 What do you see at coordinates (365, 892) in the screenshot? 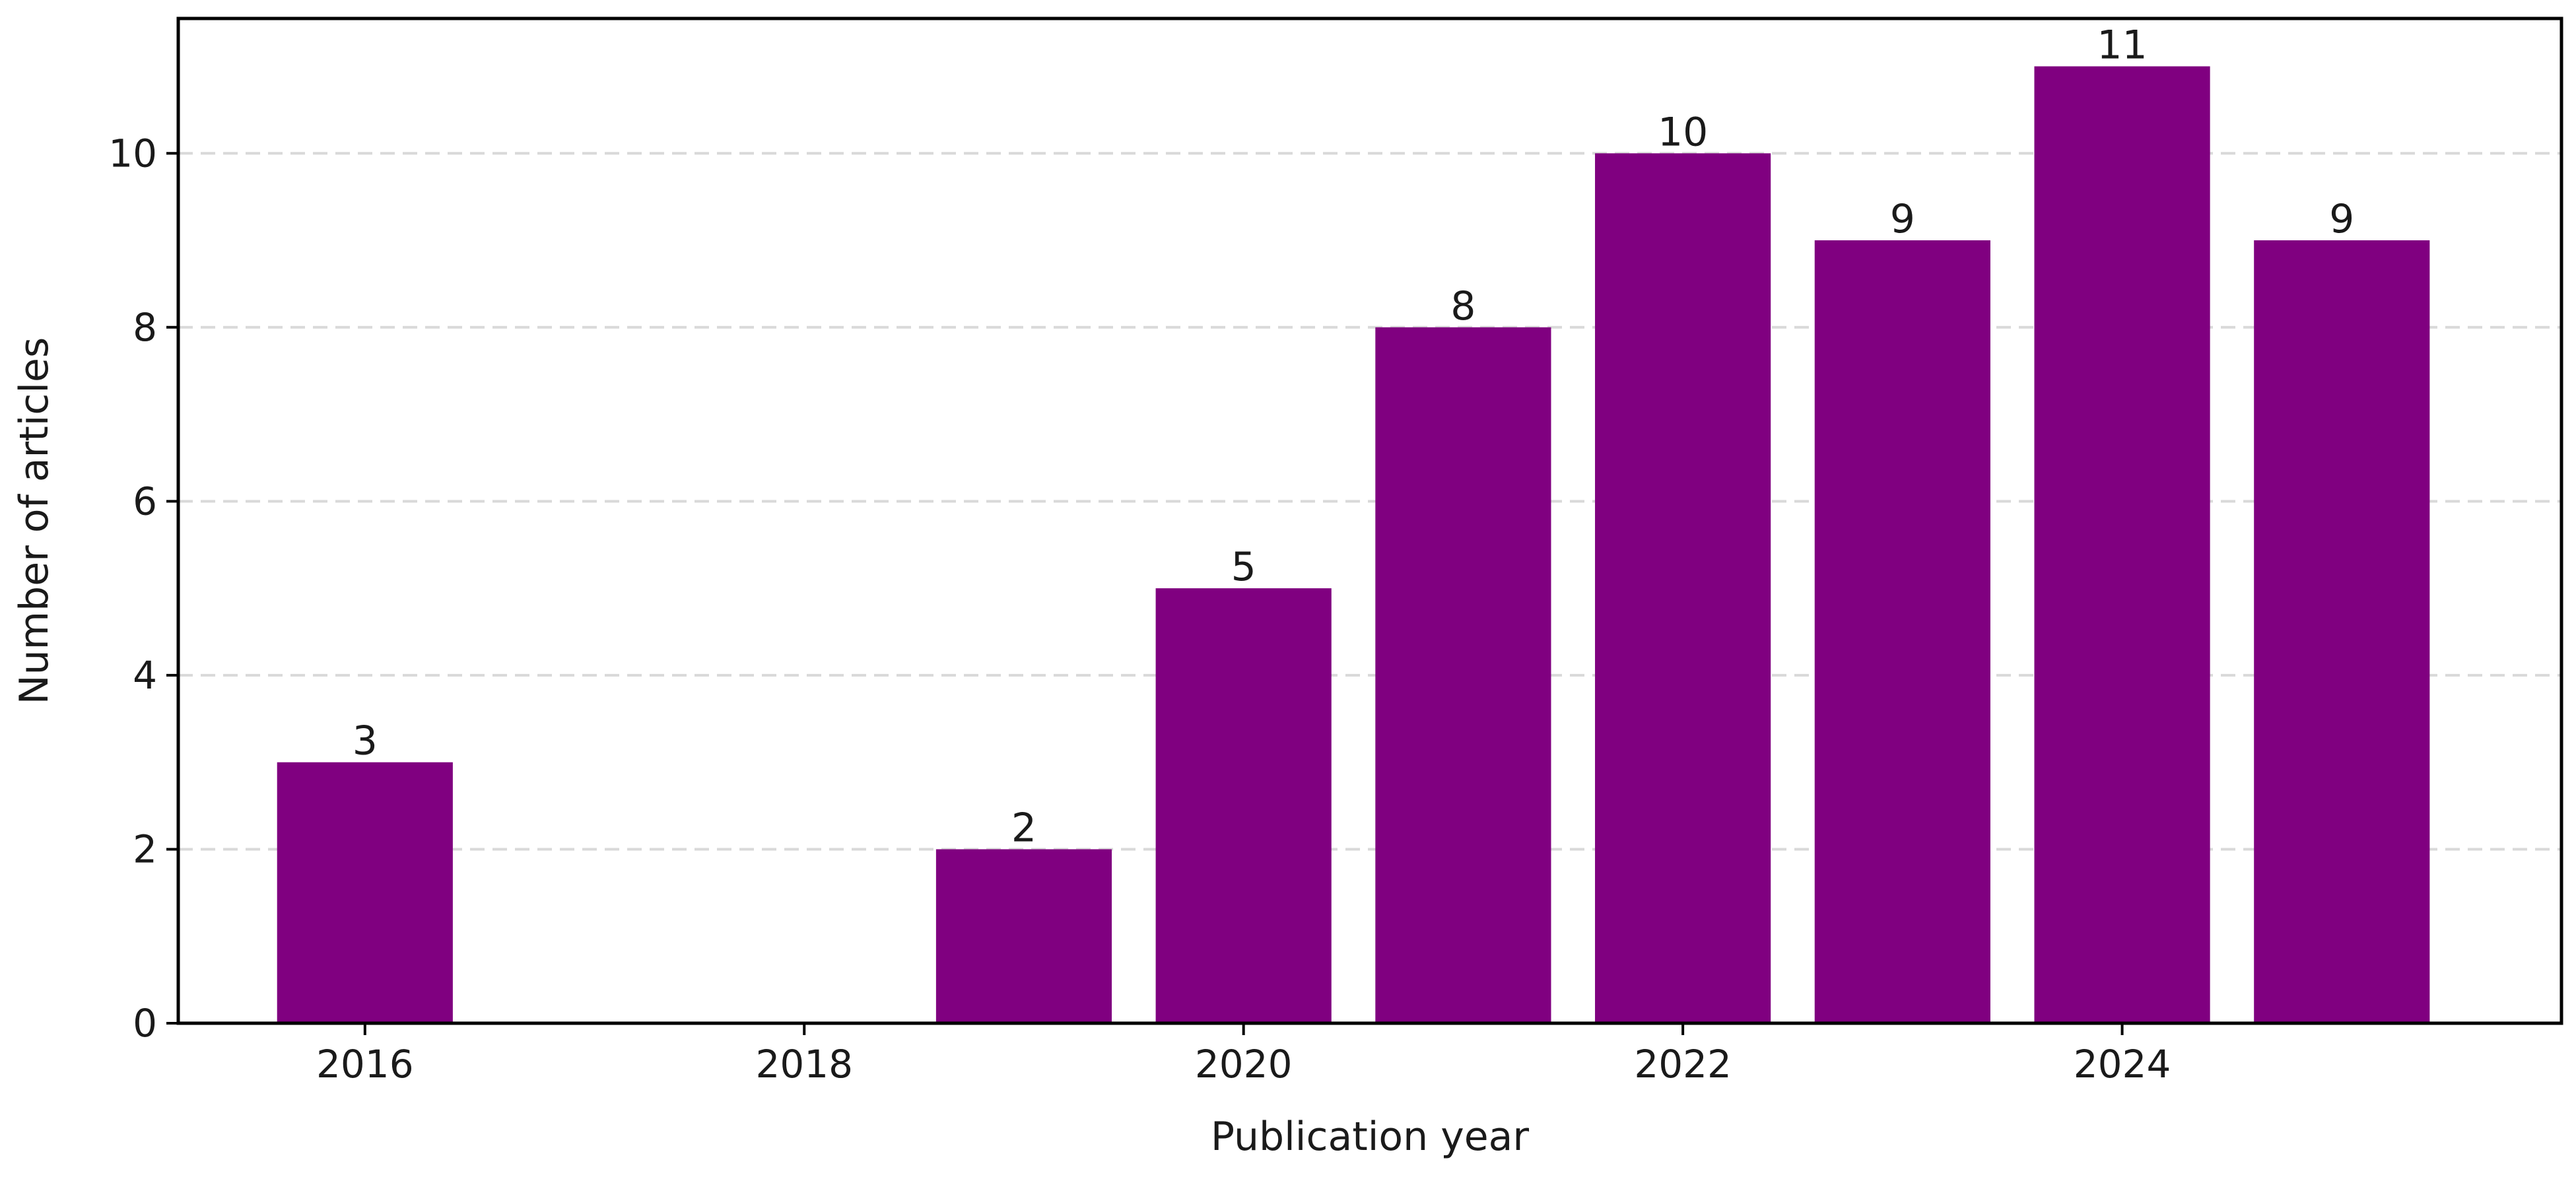
I see `bar-2016` at bounding box center [365, 892].